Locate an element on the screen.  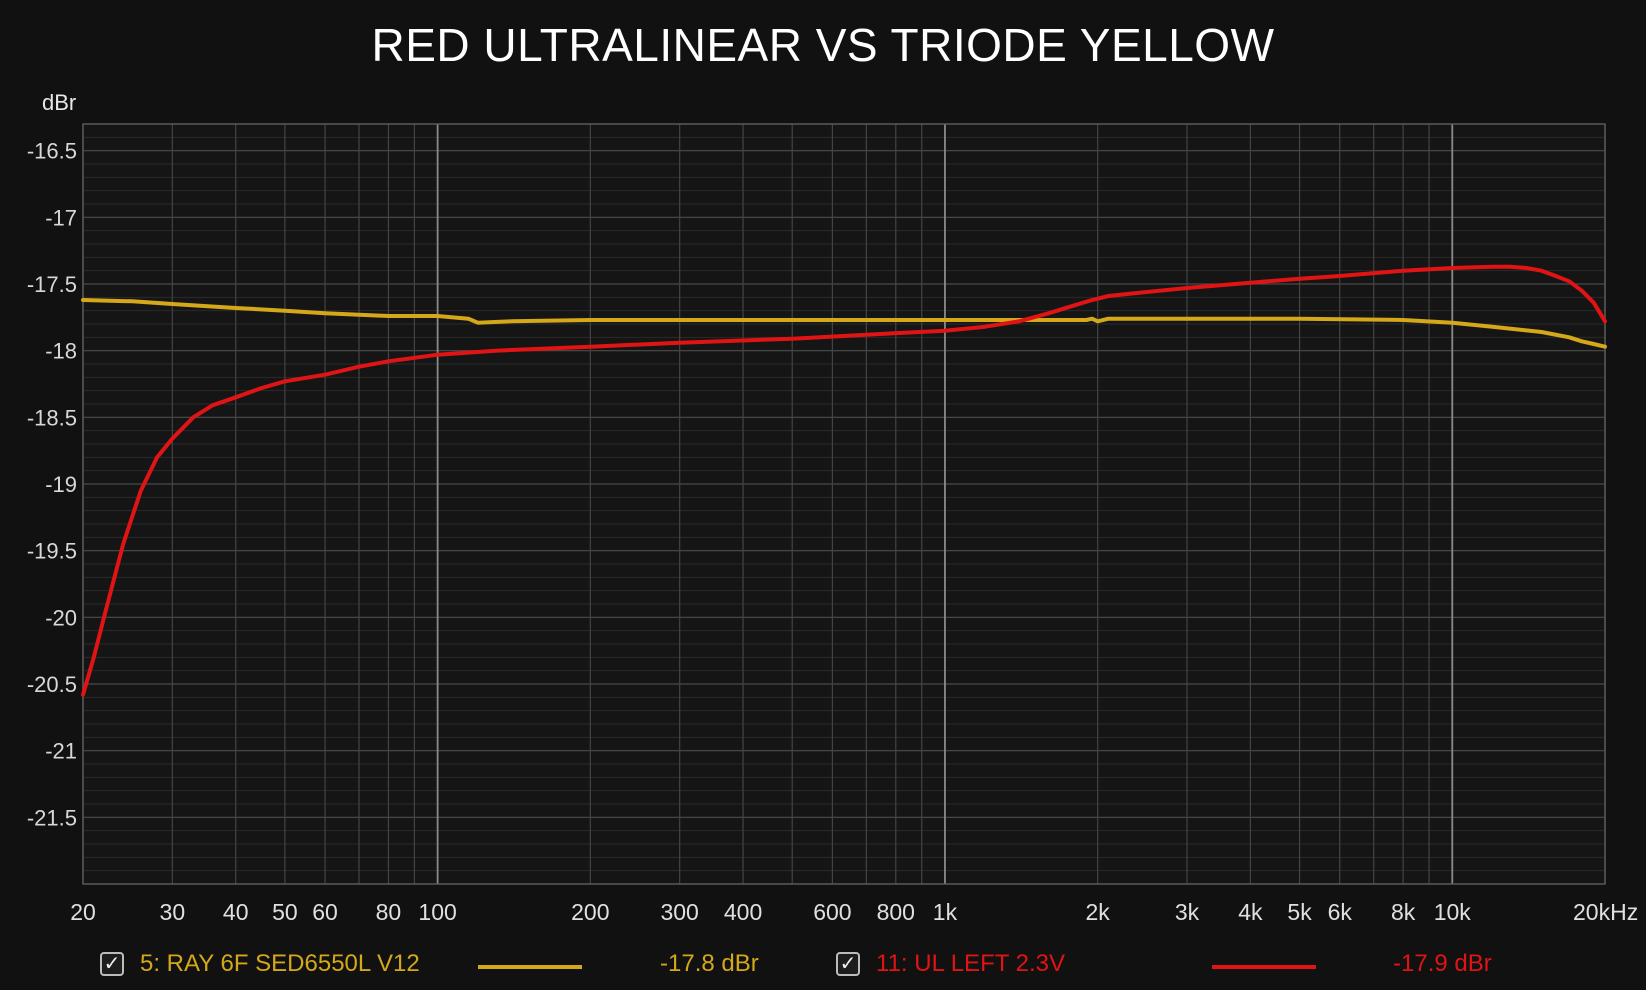
x-tick-label: 20 is located at coordinates (83, 912).